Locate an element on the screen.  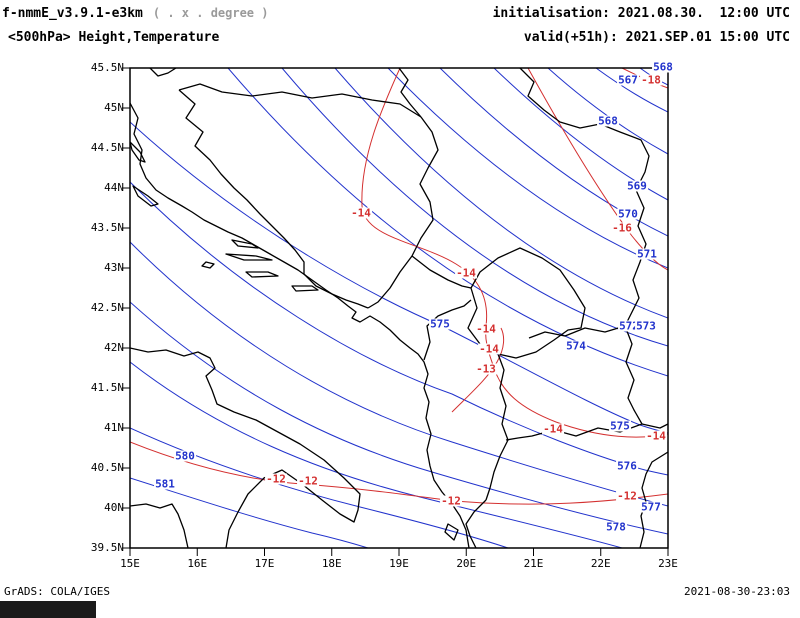
lon-tick-label: 15E is located at coordinates (130, 563).